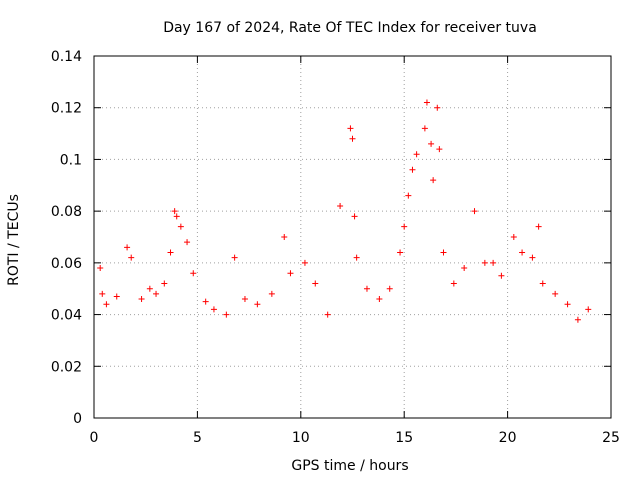  Describe the element at coordinates (197, 438) in the screenshot. I see `x-tick-label: 5` at that location.